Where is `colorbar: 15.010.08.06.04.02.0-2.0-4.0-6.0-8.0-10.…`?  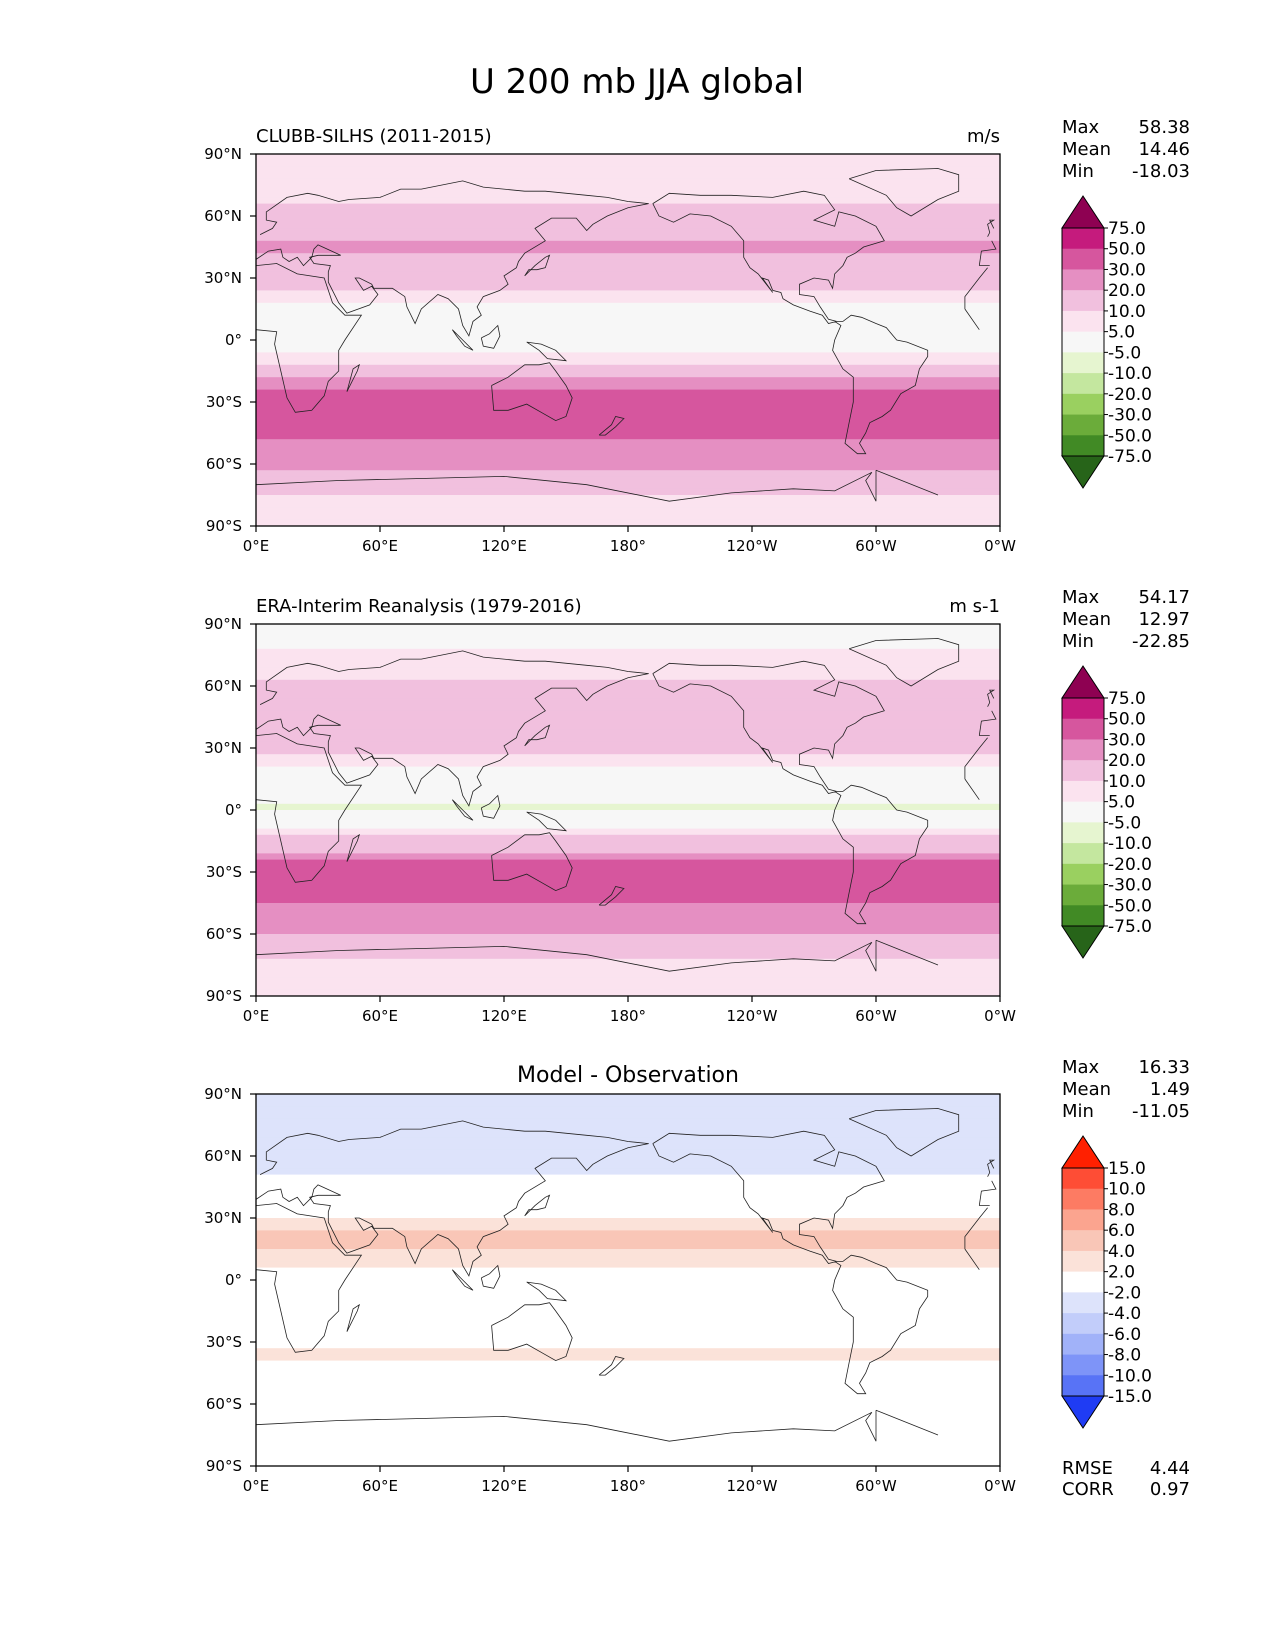 colorbar: 15.010.08.06.04.02.0-2.0-4.0-6.0-8.0-10.… is located at coordinates (1106, 1282).